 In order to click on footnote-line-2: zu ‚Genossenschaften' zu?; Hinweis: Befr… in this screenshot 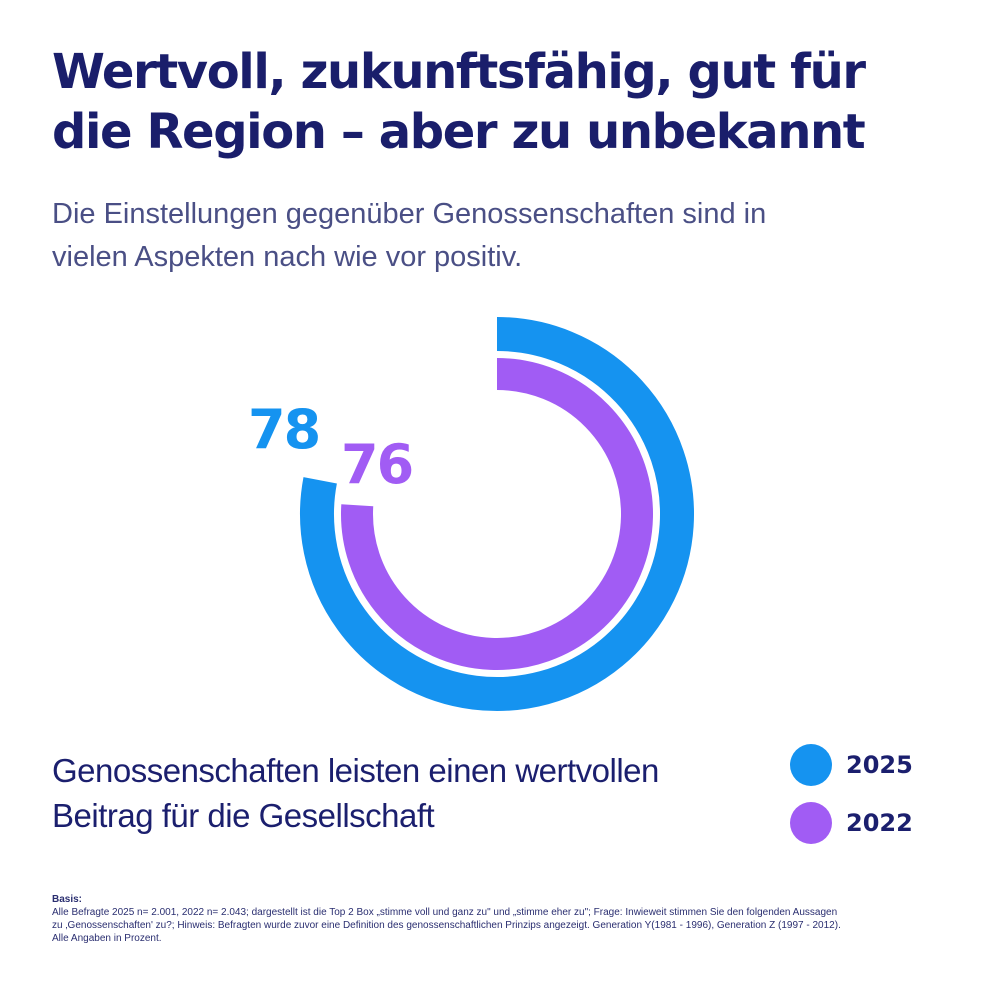, I will do `click(446, 925)`.